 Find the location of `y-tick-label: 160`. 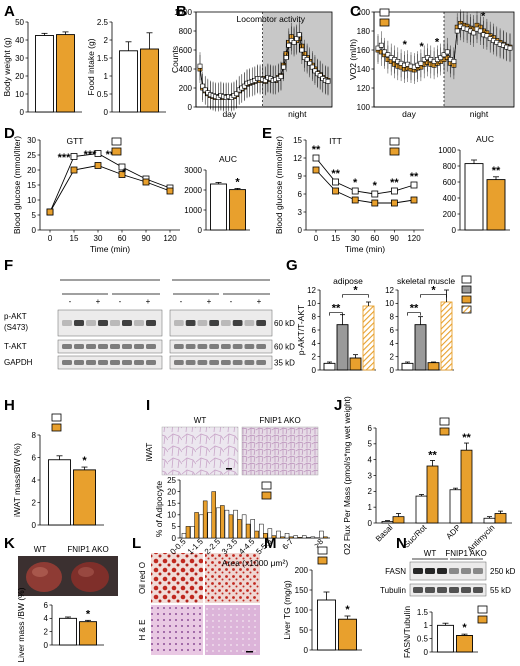

y-tick-label: 160 is located at coordinates (364, 50).